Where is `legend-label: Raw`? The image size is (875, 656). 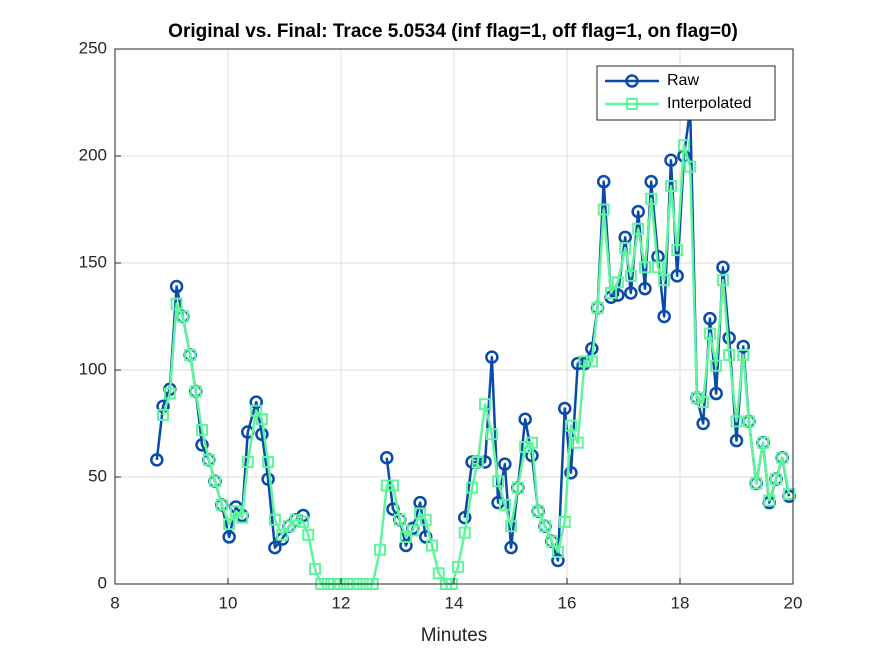
legend-label: Raw is located at coordinates (683, 80).